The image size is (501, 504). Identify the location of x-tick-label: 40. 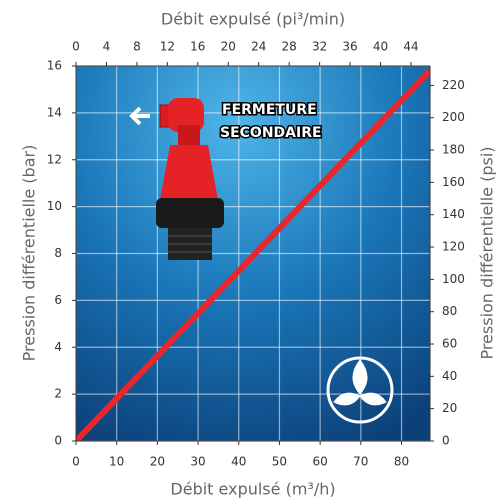
(238, 462).